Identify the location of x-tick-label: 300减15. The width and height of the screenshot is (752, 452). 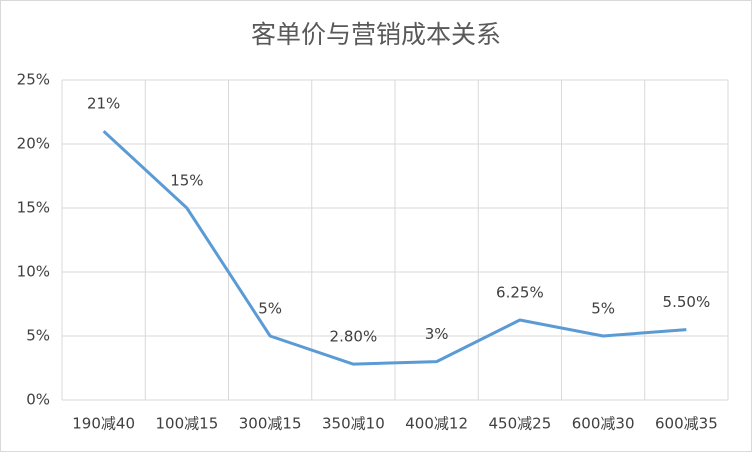
(270, 424).